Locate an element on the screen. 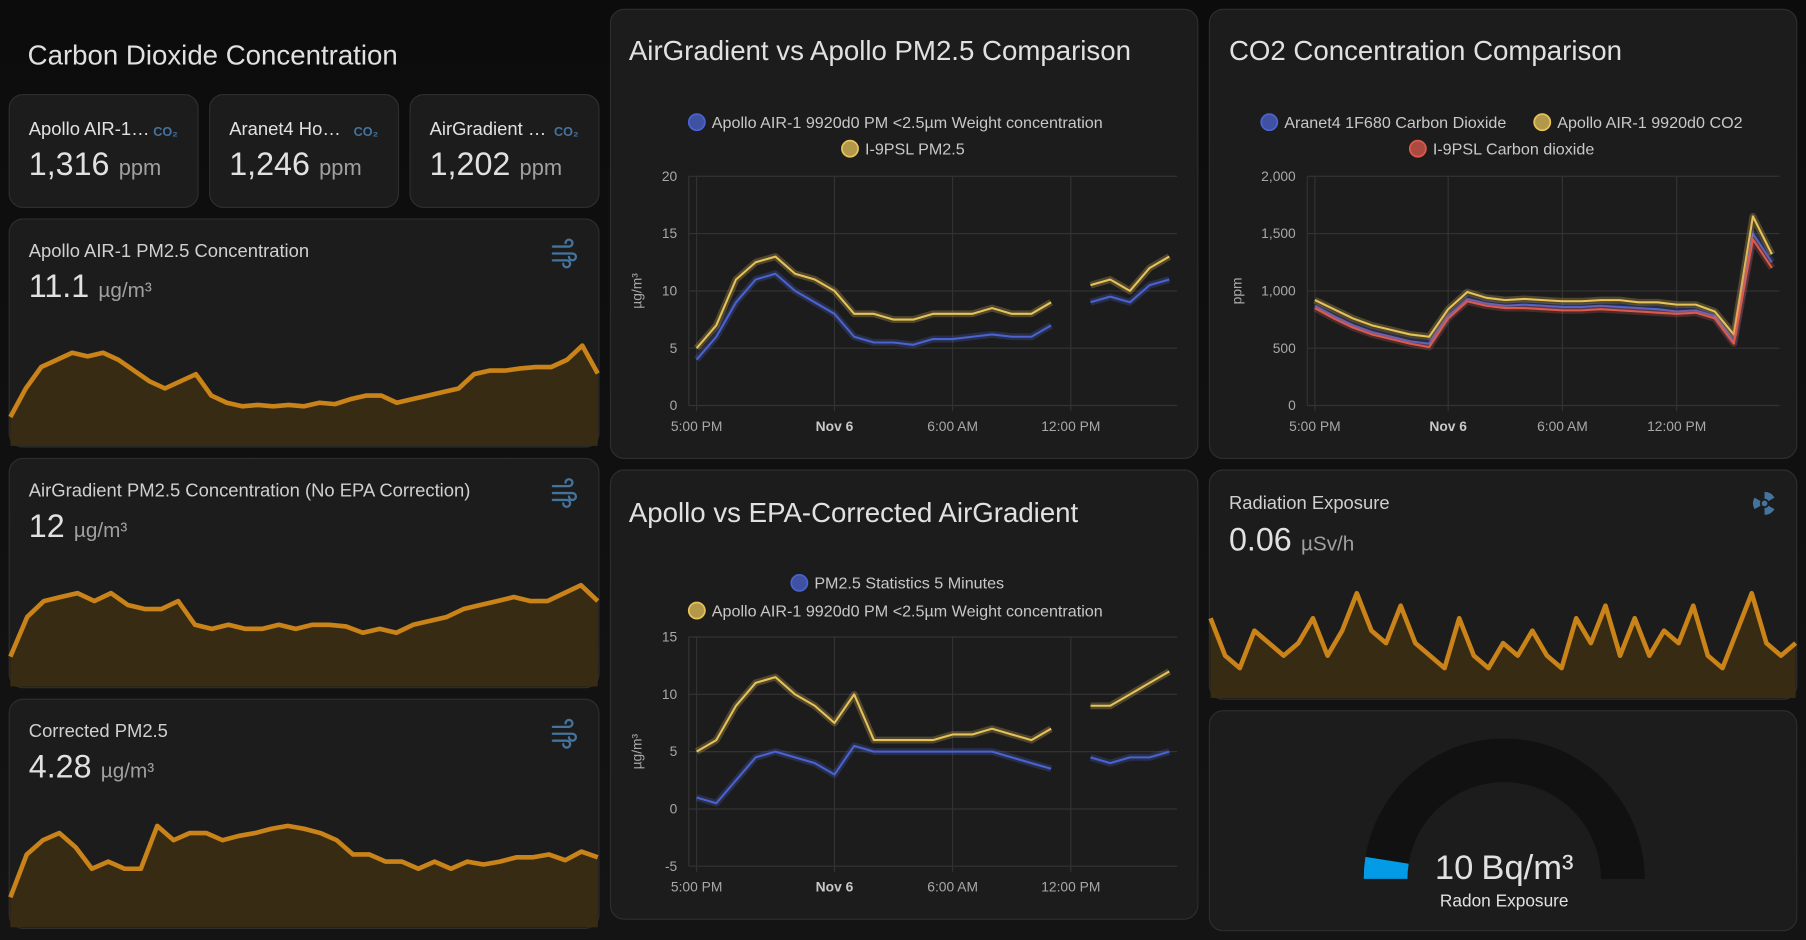 This screenshot has width=1806, height=940. sparkline-fill is located at coordinates (304, 876).